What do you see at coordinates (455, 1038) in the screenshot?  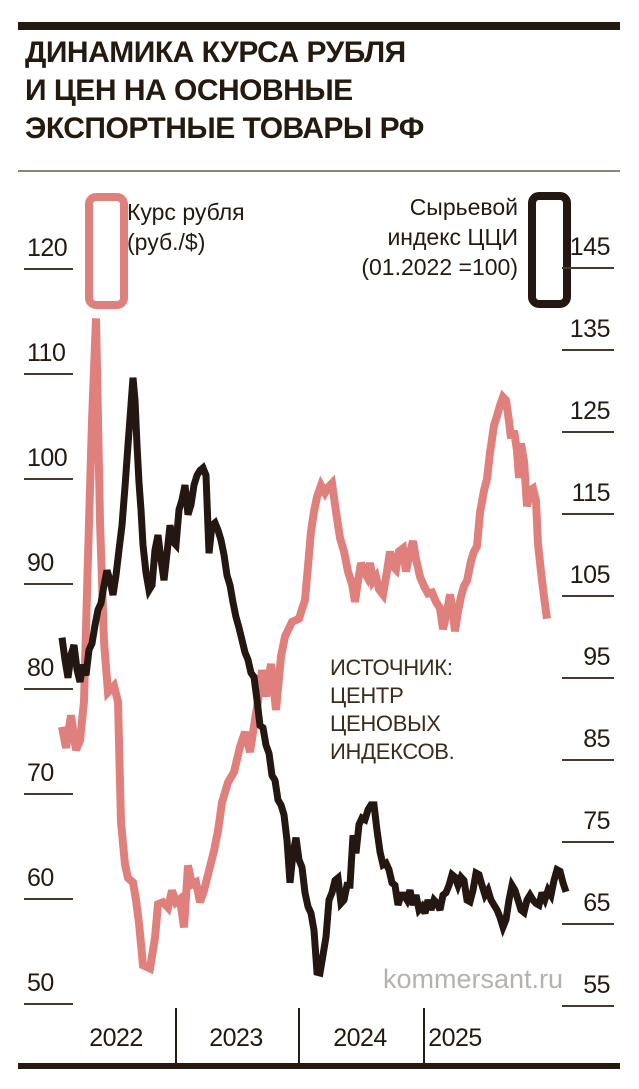 I see `year-label-2025: 2025` at bounding box center [455, 1038].